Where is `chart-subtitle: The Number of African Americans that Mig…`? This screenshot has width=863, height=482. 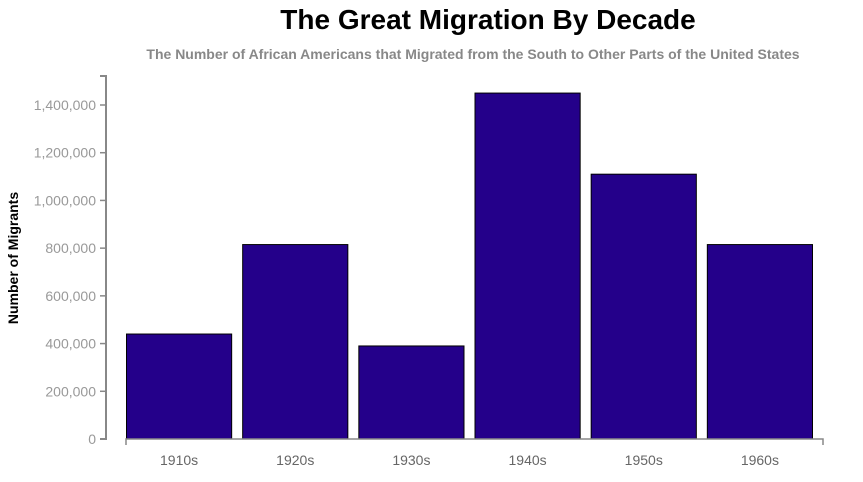
chart-subtitle: The Number of African Americans that Mig… is located at coordinates (473, 54).